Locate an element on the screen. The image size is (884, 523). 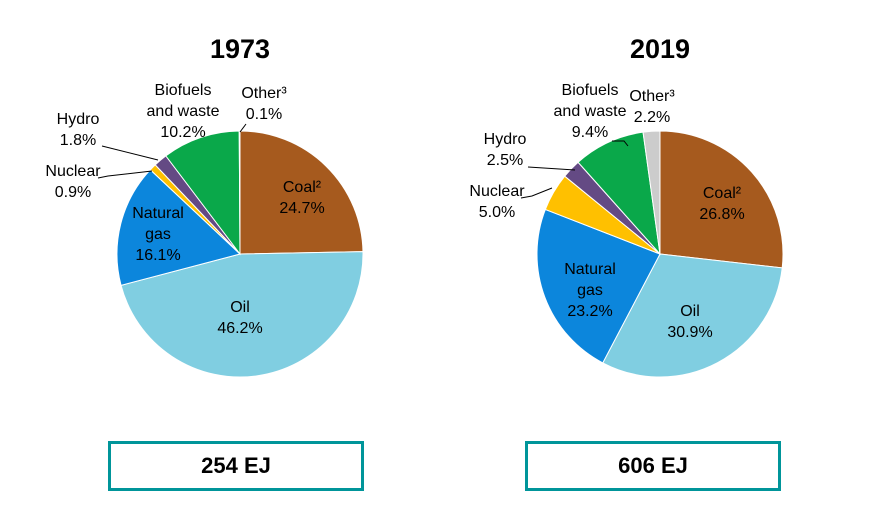
slice-label-hydro: Hydro 1.8% is located at coordinates (78, 130).